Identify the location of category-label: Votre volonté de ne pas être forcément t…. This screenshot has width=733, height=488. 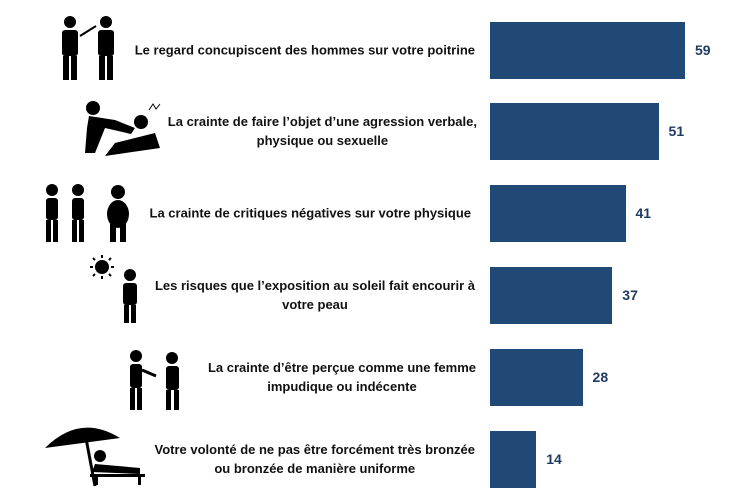
(314, 459).